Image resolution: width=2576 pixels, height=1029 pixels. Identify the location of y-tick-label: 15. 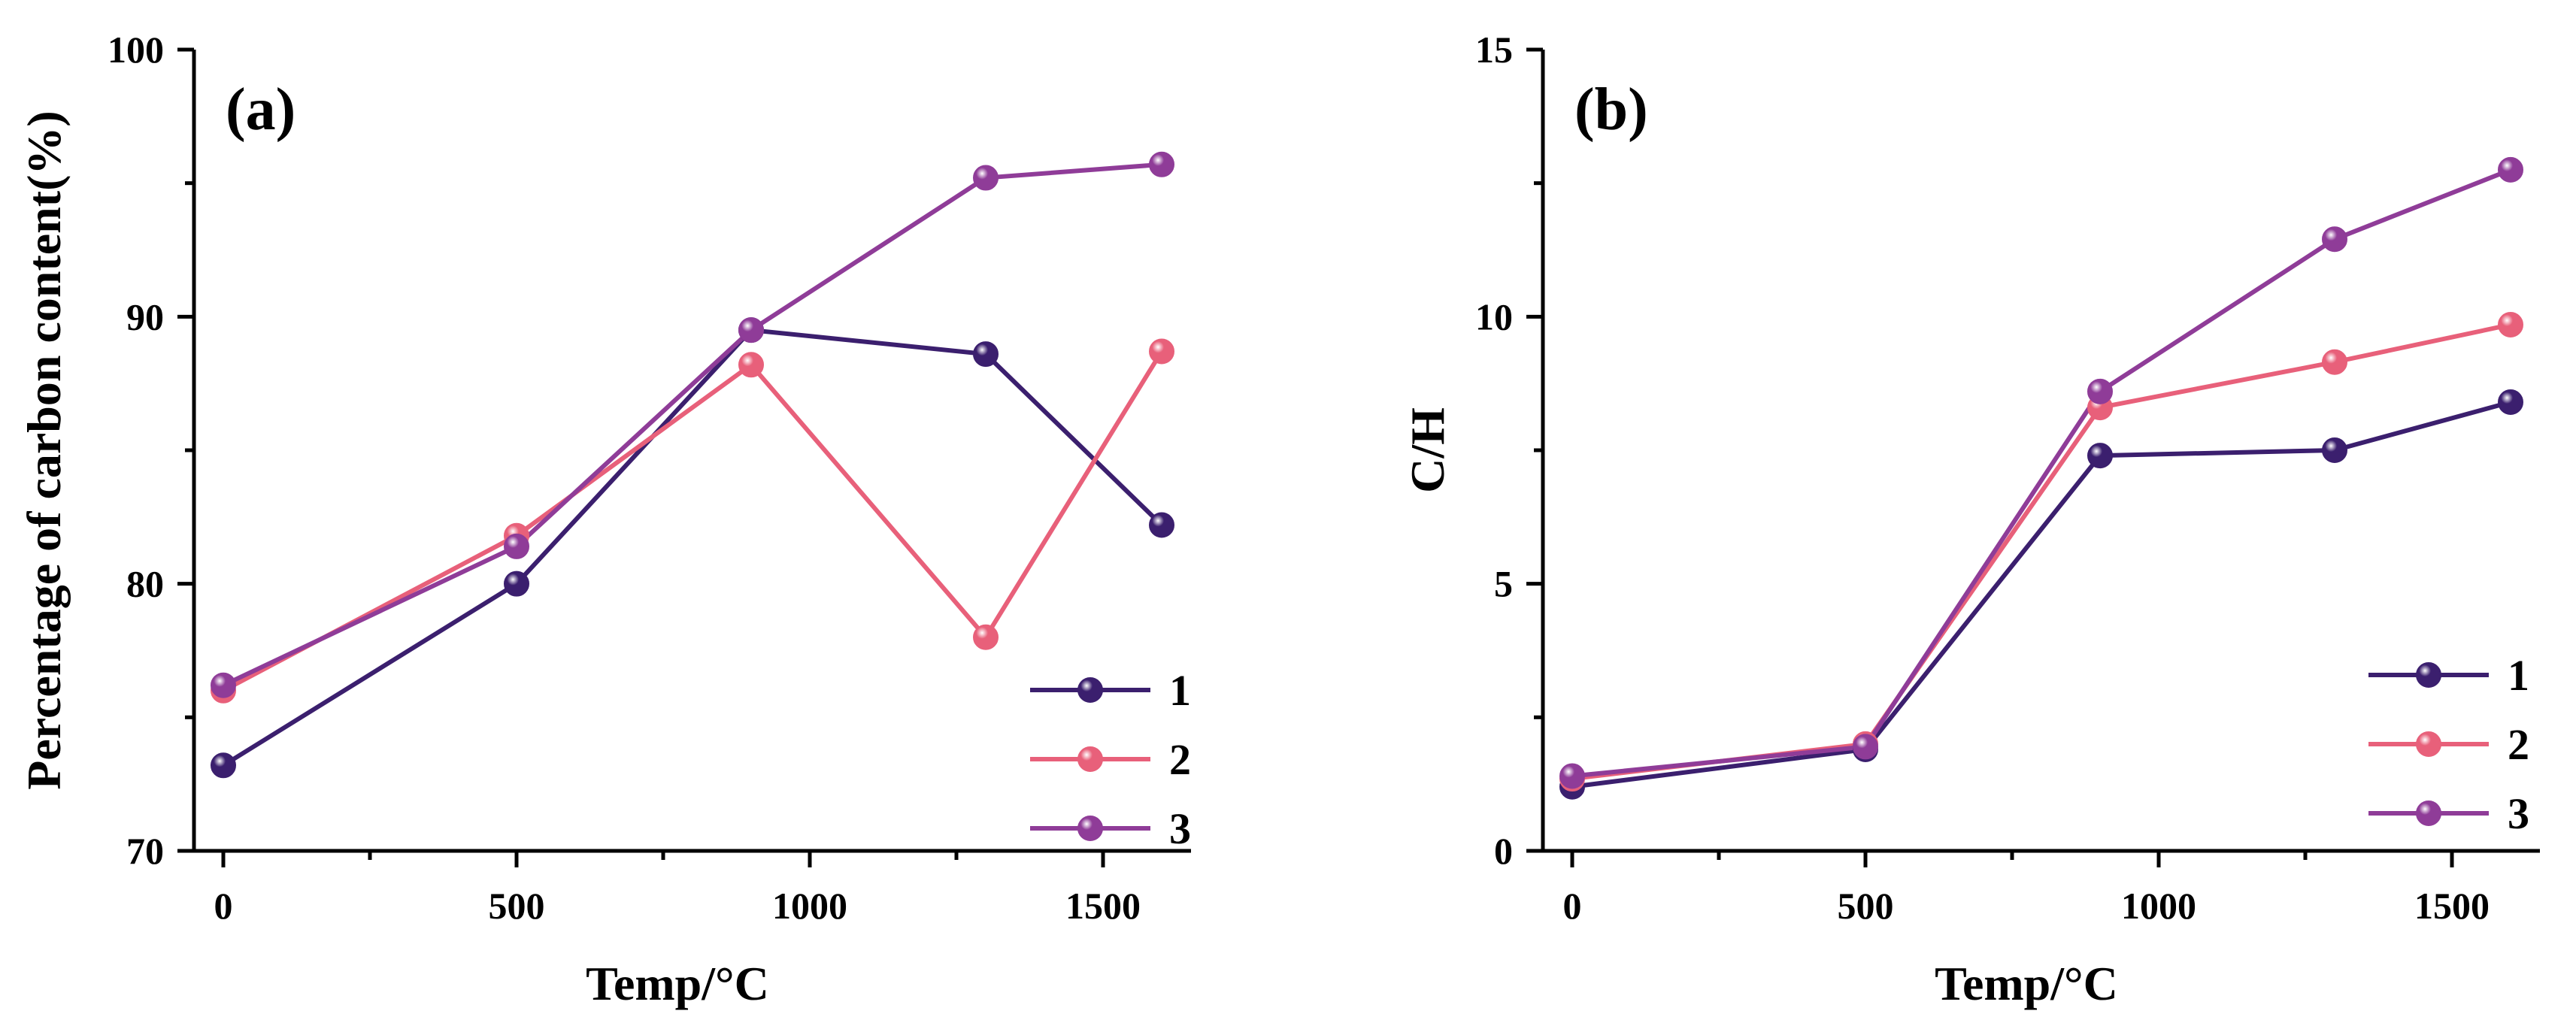
(1494, 50).